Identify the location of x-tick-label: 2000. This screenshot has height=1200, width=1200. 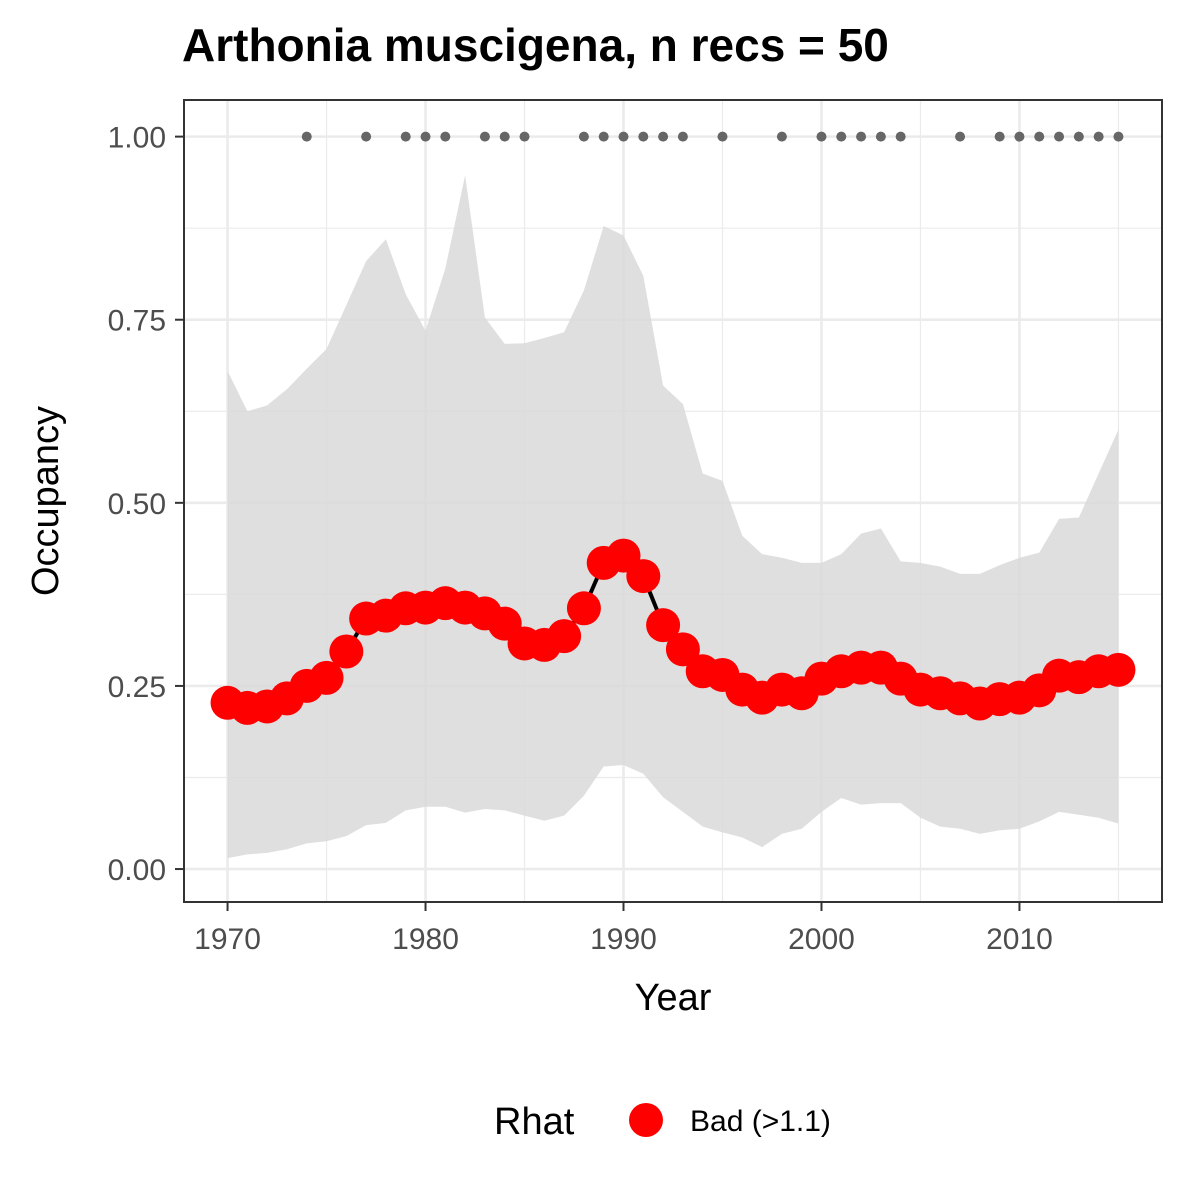
(821, 939).